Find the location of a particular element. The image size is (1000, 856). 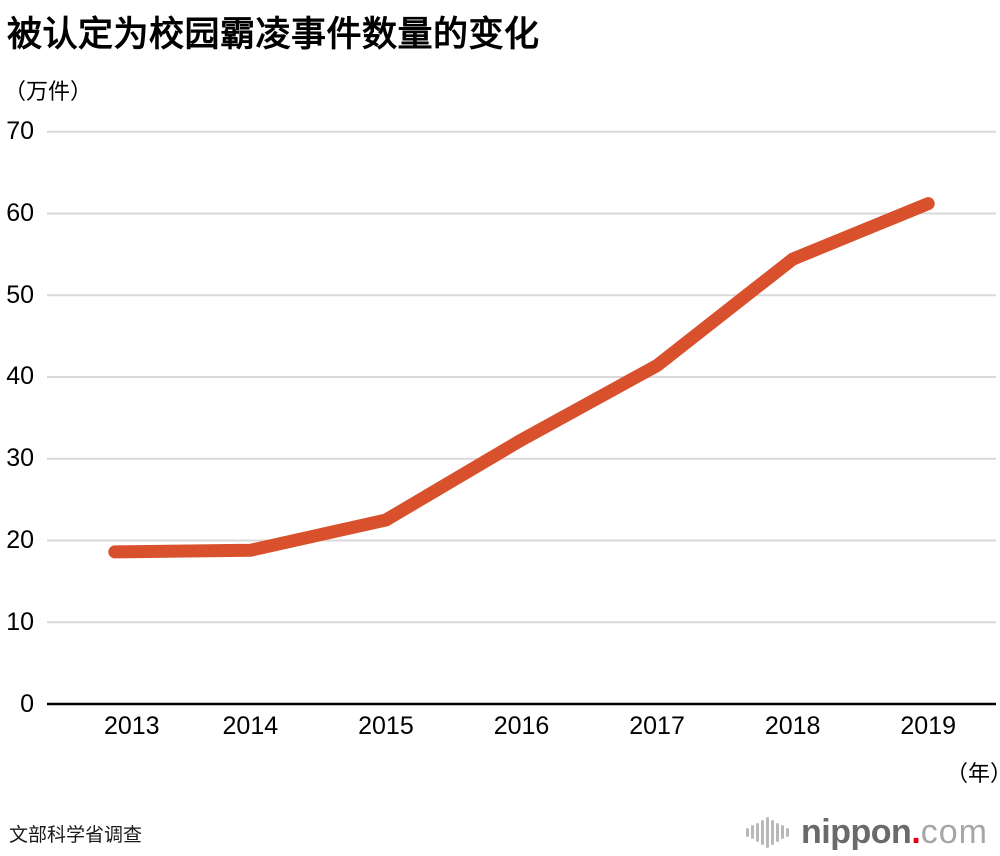

nippon-com-logo: nippon . com is located at coordinates (867, 832).